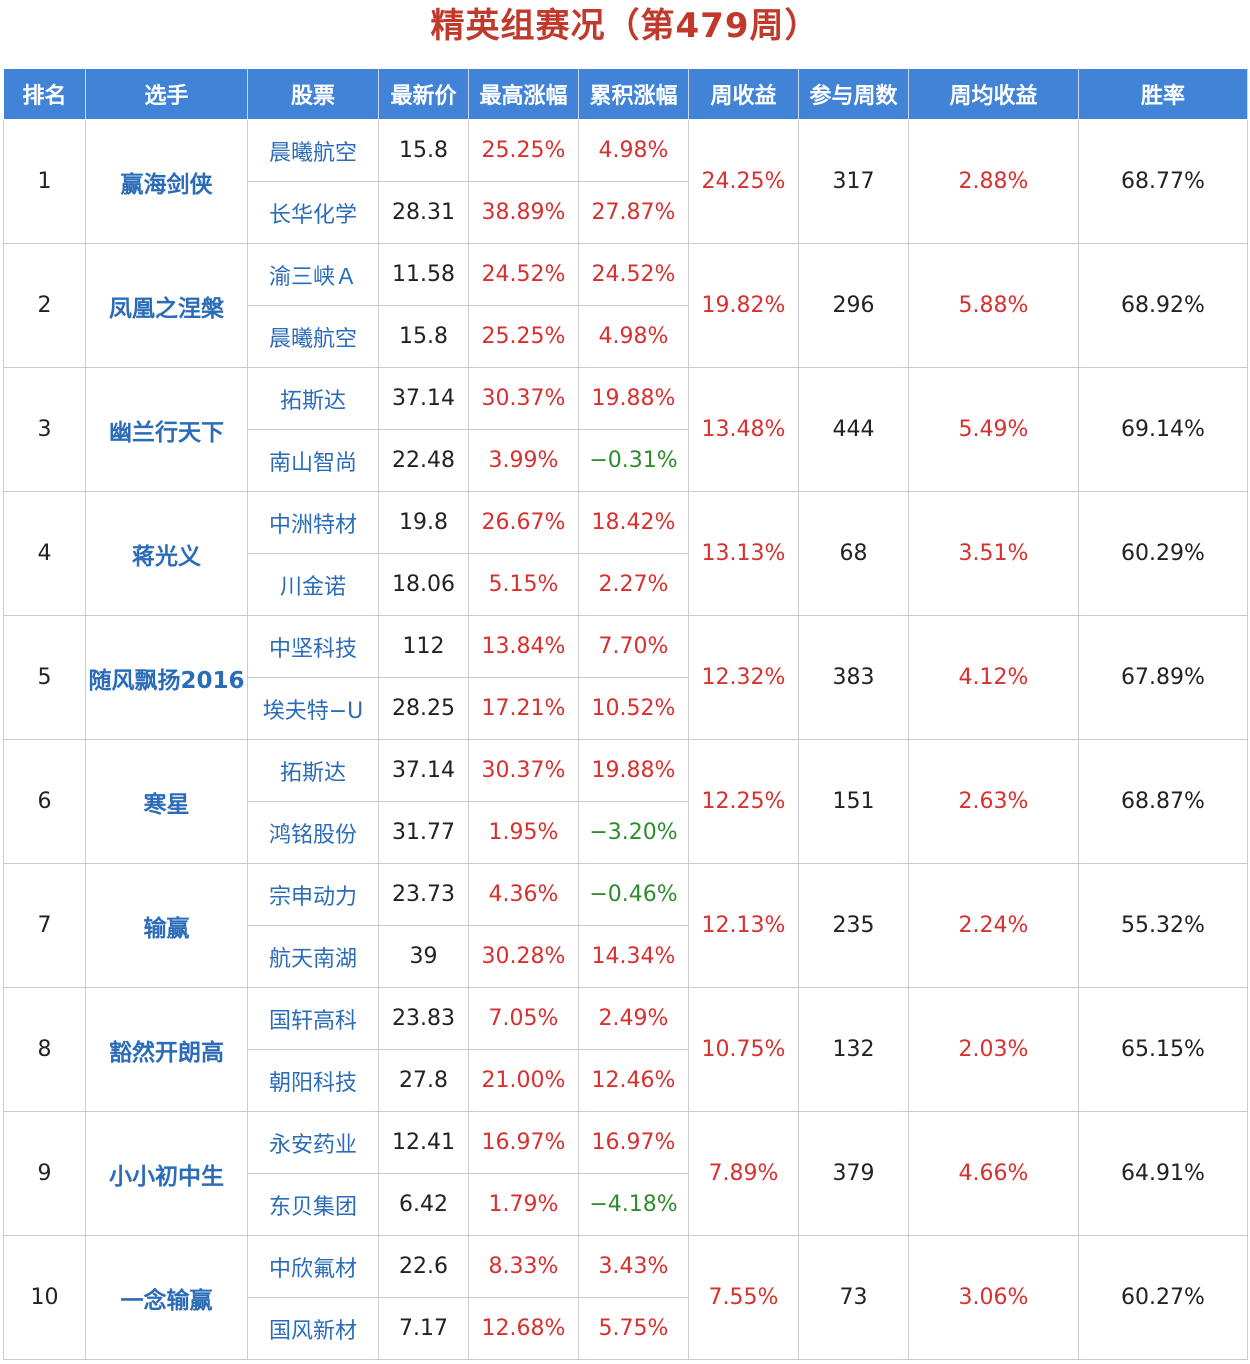  What do you see at coordinates (1163, 305) in the screenshot?
I see `win-rate-cell: 68.92%` at bounding box center [1163, 305].